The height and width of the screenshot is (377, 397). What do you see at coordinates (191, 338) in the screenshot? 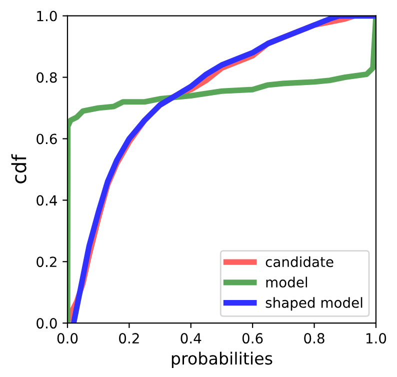
I see `x-tick-label: 0.4` at bounding box center [191, 338].